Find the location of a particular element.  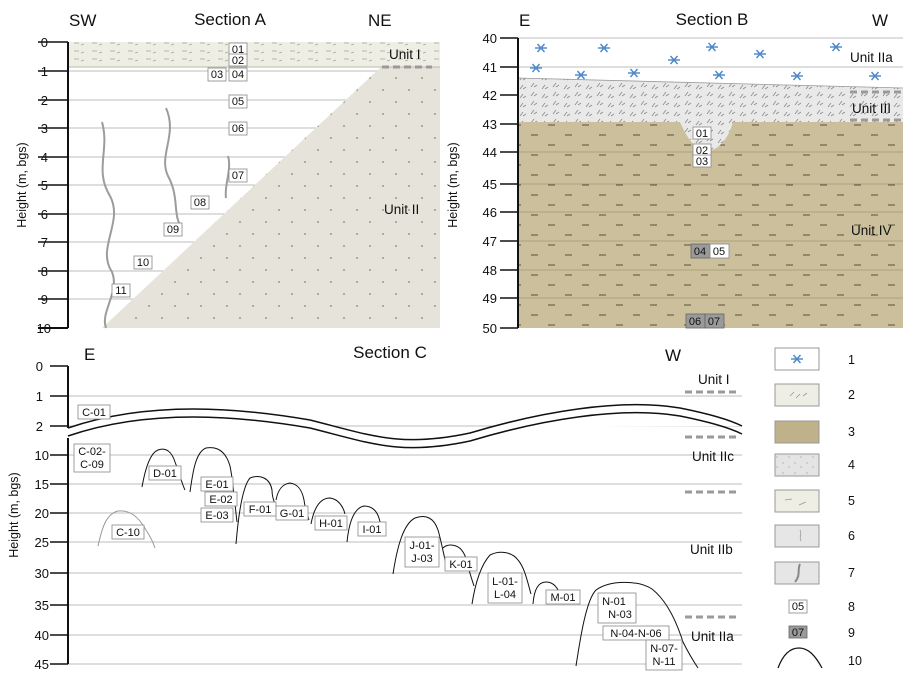

tick-label: 8 is located at coordinates (44, 271).